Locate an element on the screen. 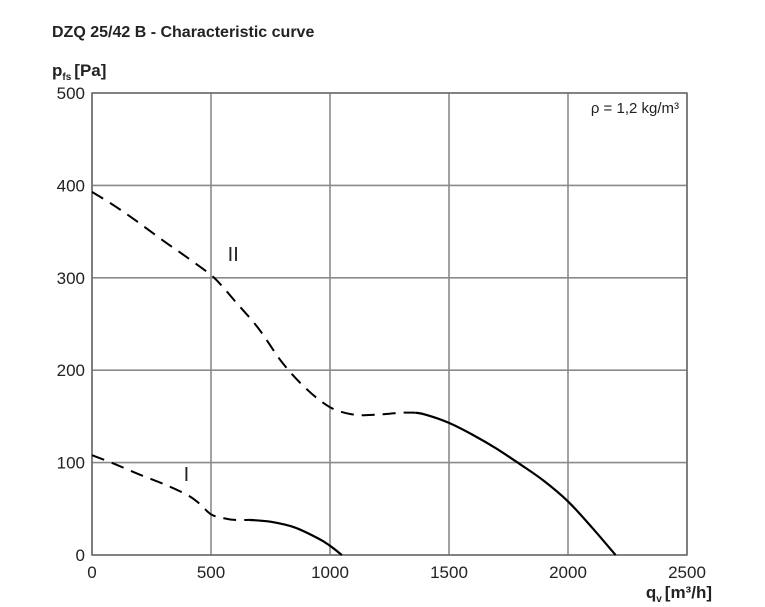  x-tick-label-1000: 1000 is located at coordinates (330, 572).